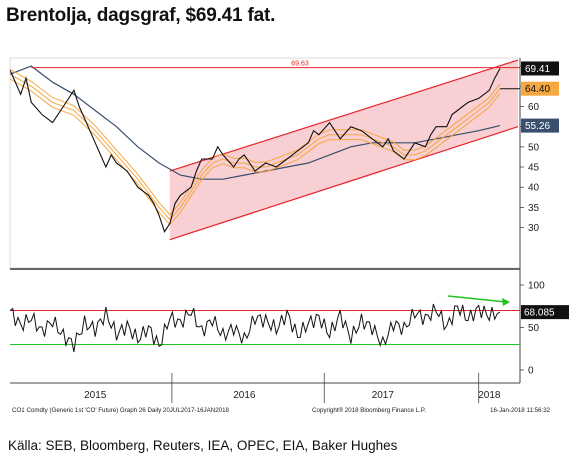 This screenshot has width=582, height=462. Describe the element at coordinates (344, 115) in the screenshot. I see `channel-upper-line` at that location.